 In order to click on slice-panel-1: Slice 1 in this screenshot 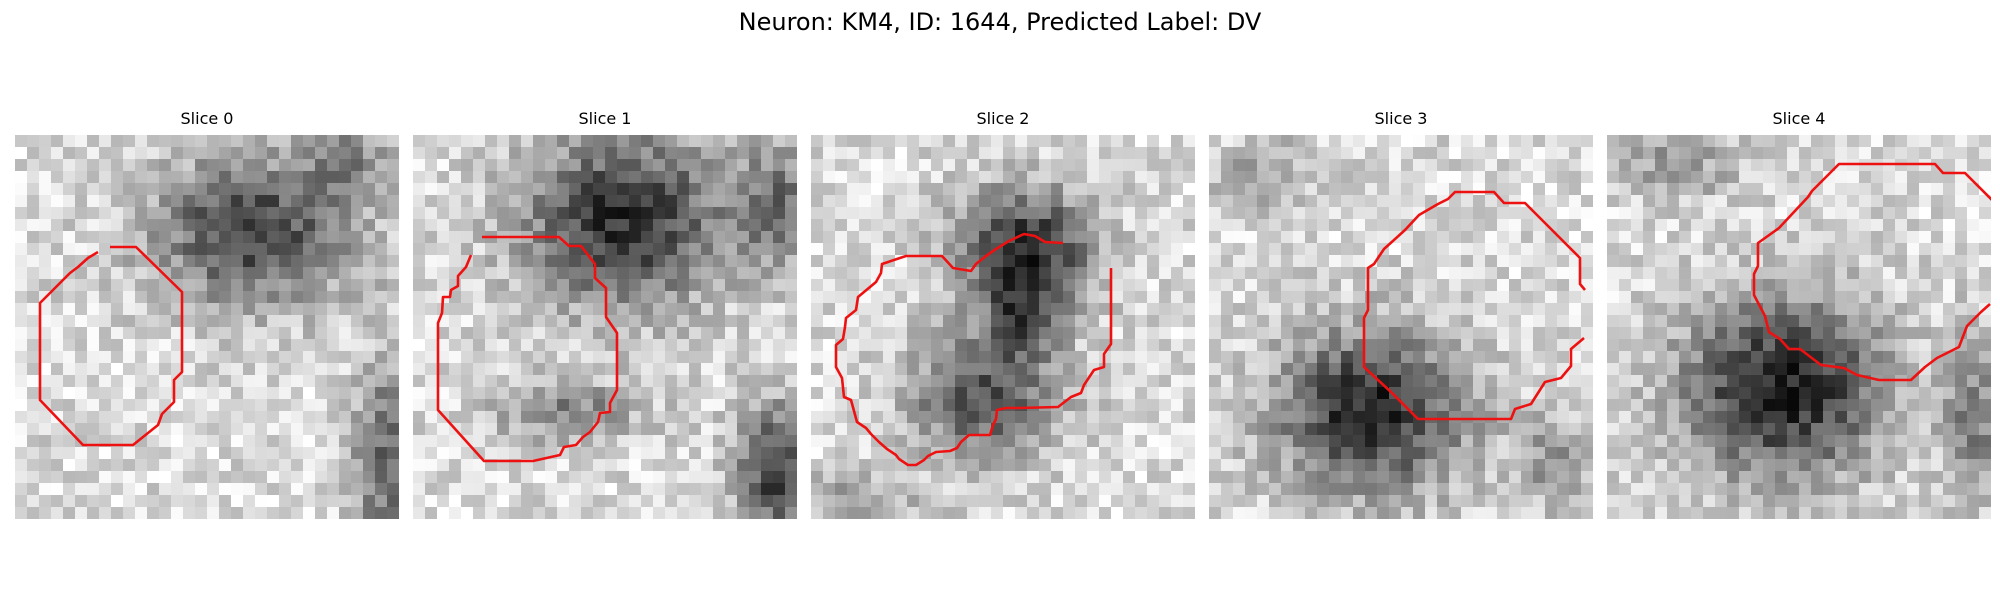, I will do `click(605, 313)`.